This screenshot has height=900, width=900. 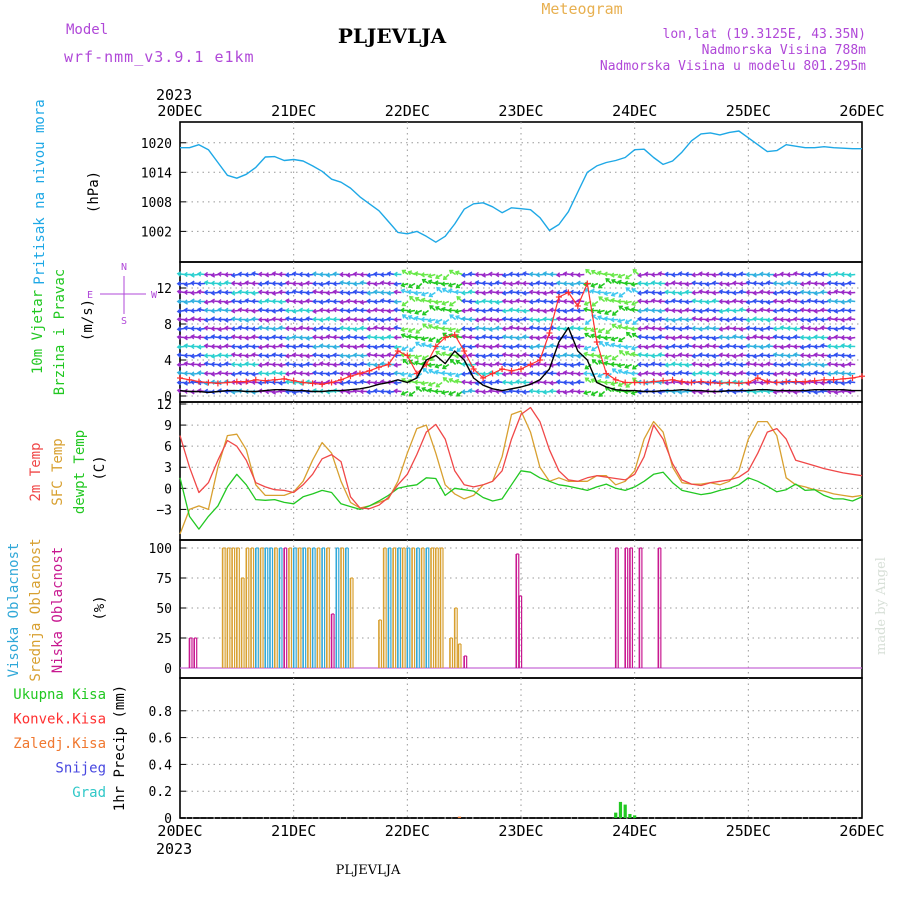 I want to click on pressure-ytick-label: 1002, so click(x=156, y=232).